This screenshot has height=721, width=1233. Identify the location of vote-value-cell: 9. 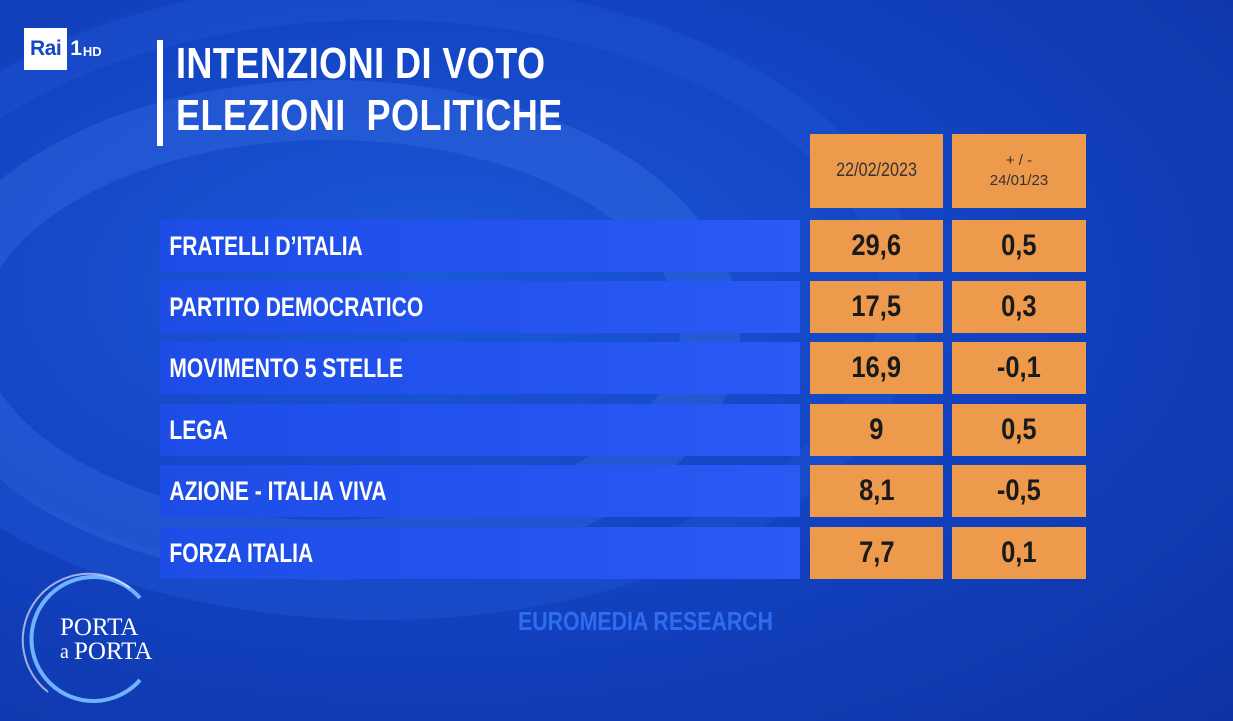
(876, 430).